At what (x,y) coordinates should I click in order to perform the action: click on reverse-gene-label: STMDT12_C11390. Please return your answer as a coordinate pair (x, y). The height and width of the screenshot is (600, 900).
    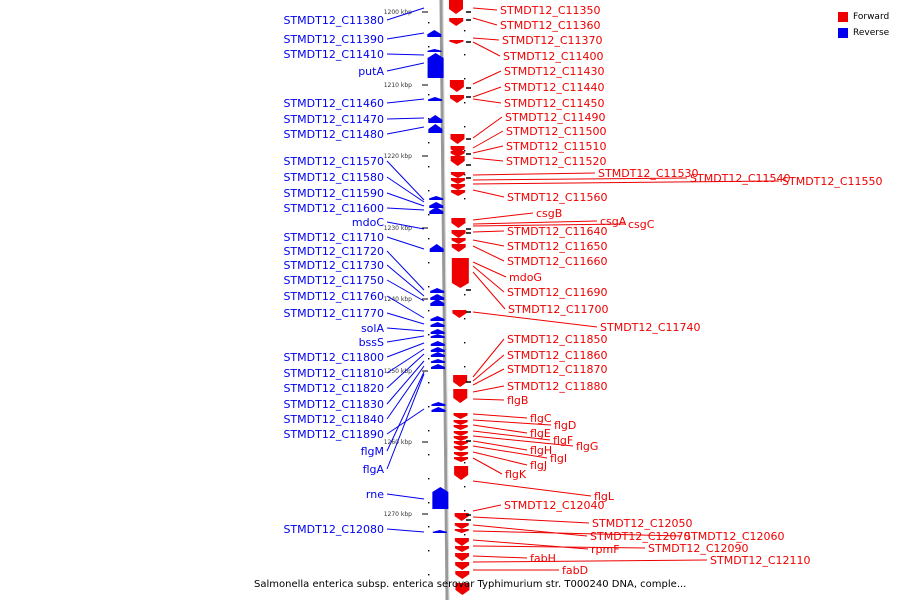
    Looking at the image, I should click on (333, 39).